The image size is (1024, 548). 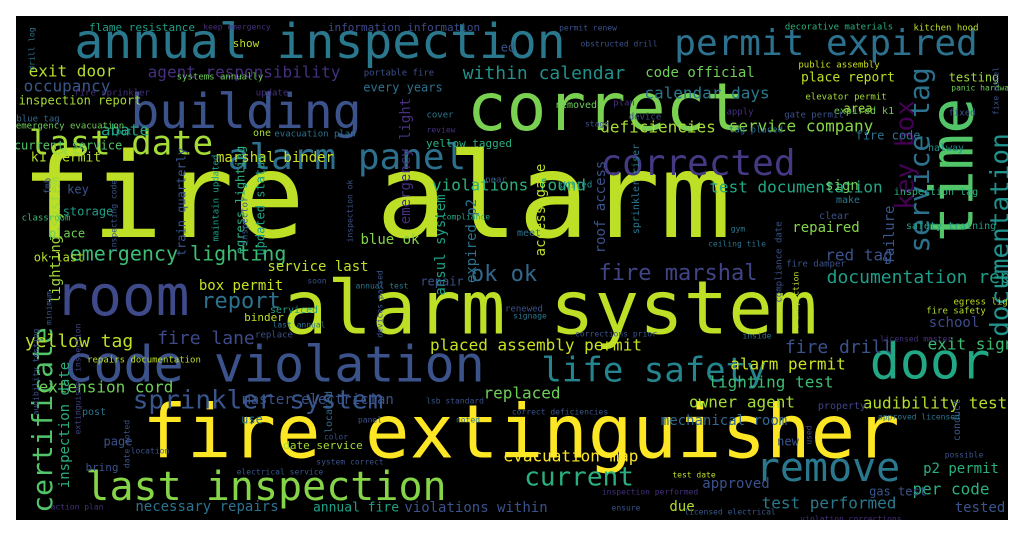 I want to click on word-exit-door: exit door, so click(x=72, y=71).